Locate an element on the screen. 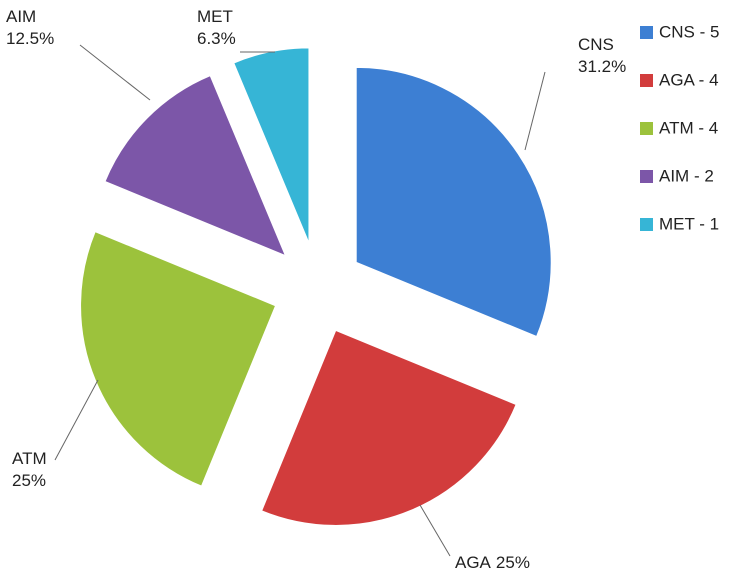 This screenshot has width=736, height=573. data-label: CNS 31.2% is located at coordinates (602, 55).